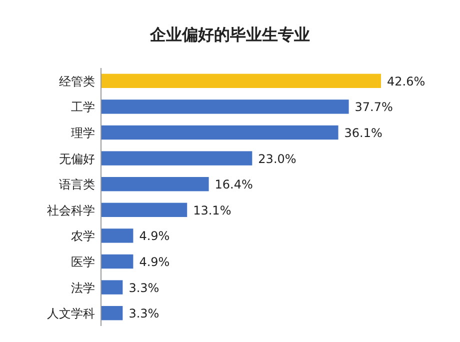  What do you see at coordinates (71, 313) in the screenshot?
I see `y-tick-label: 人文学科` at bounding box center [71, 313].